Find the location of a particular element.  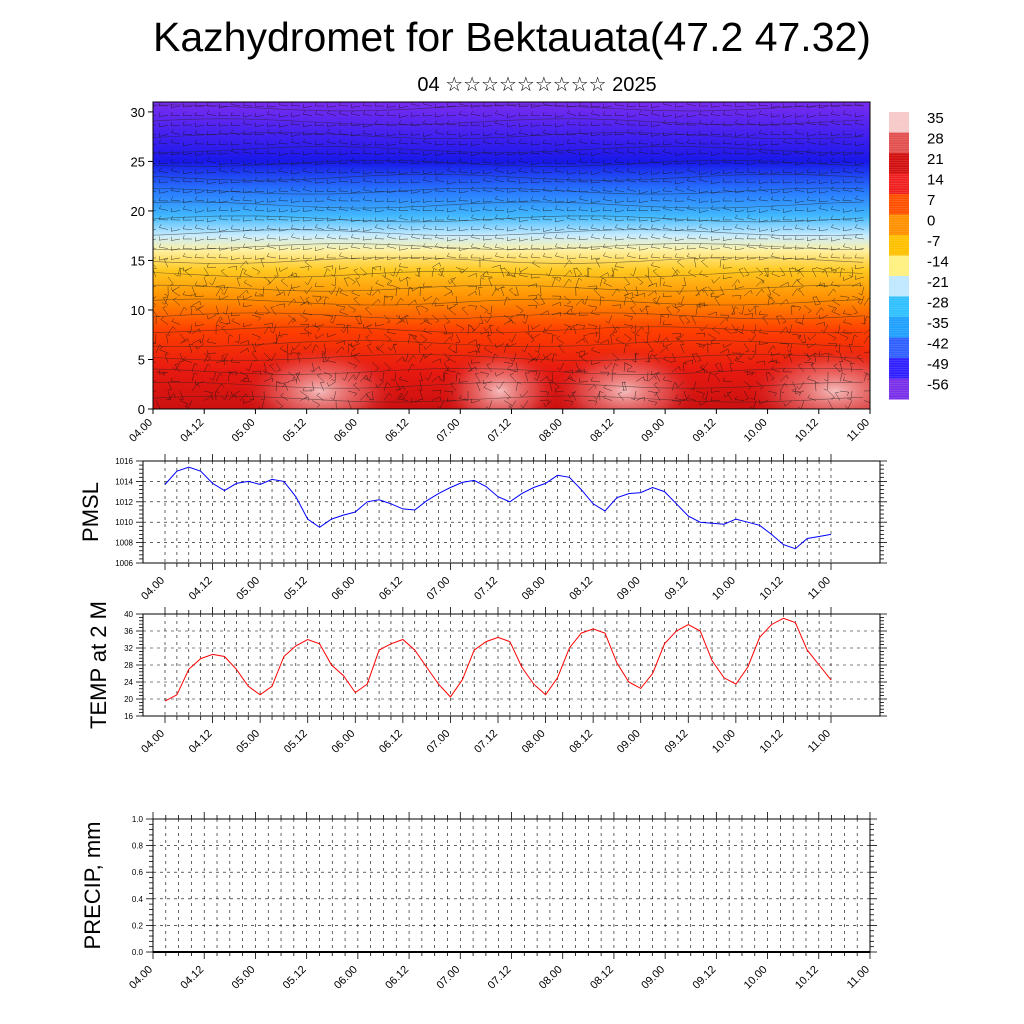

heatmap-ytick-label: 20 is located at coordinates (138, 211).